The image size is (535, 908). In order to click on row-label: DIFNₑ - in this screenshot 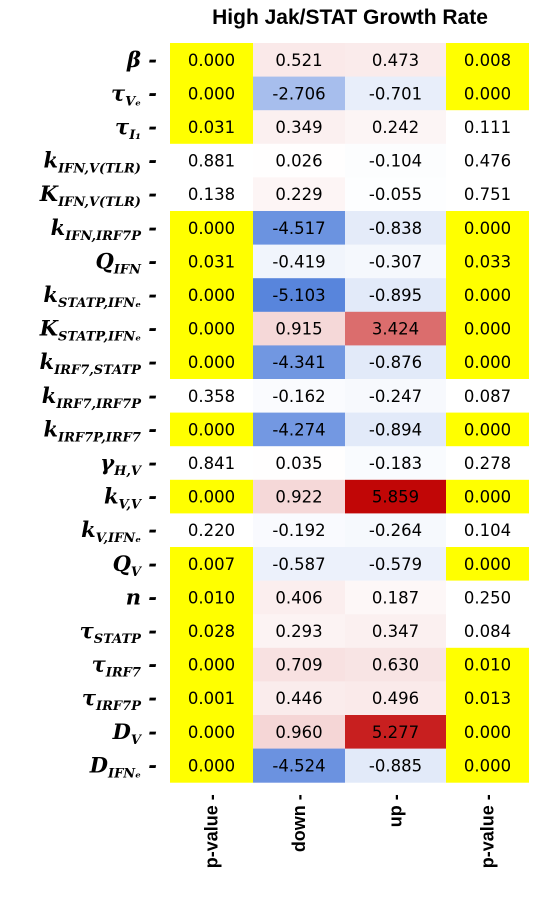, I will do `click(123, 766)`.